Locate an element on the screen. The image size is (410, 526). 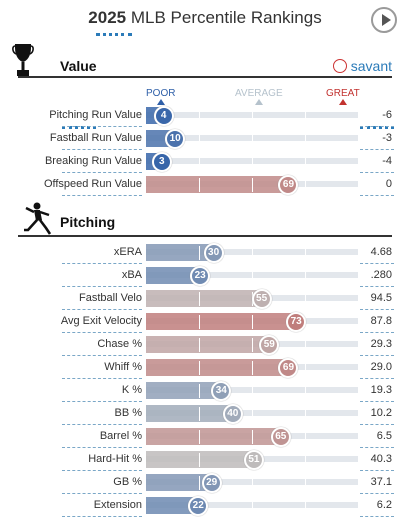
pitching-metric-row-label: Avg Exit Velocity is located at coordinates (101, 321).